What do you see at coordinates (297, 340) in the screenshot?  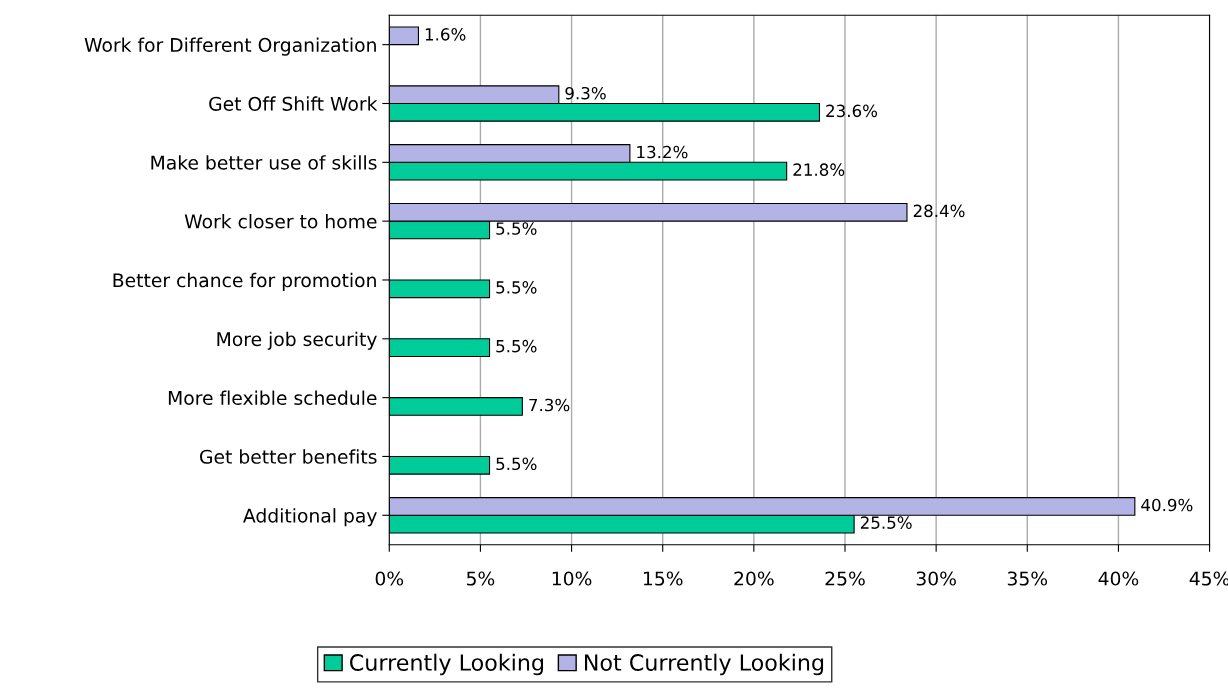 I see `y-tick-label: More job security` at bounding box center [297, 340].